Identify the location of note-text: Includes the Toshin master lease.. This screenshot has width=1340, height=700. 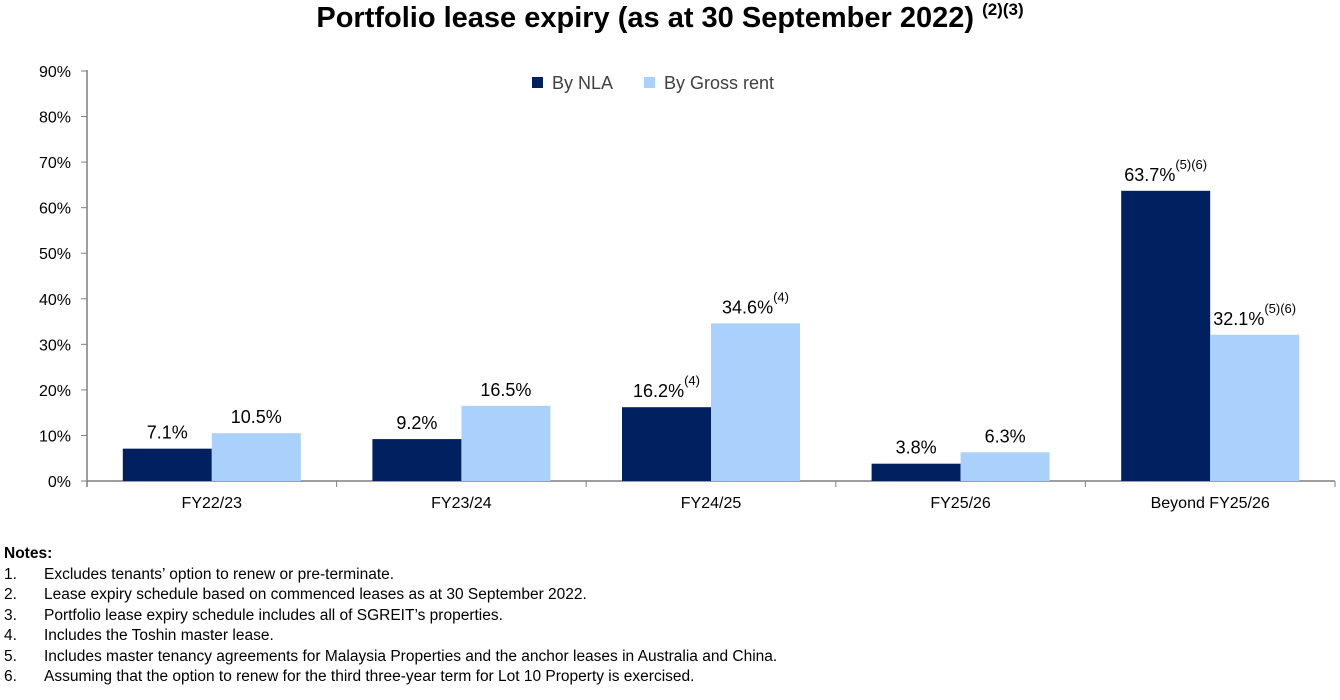
(159, 635).